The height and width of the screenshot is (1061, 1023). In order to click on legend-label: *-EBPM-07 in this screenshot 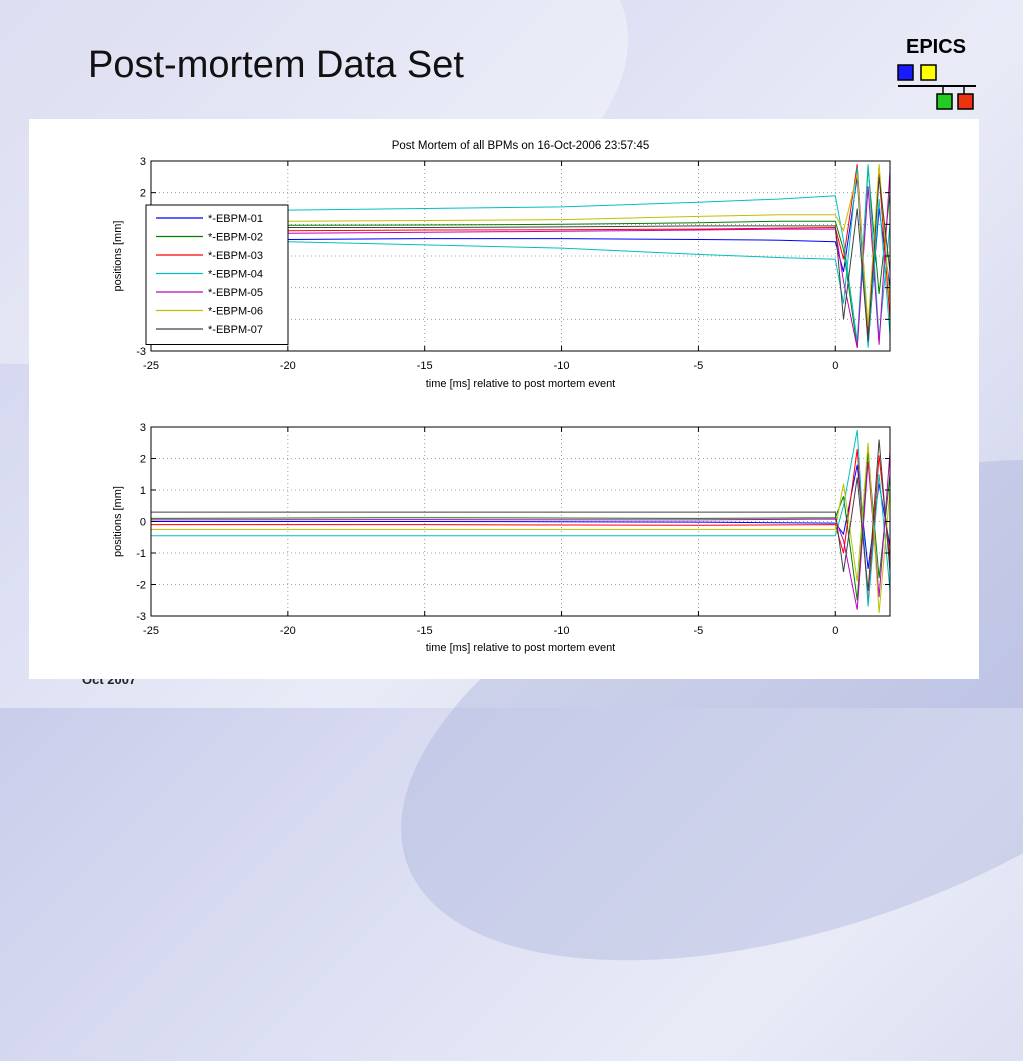, I will do `click(235, 330)`.